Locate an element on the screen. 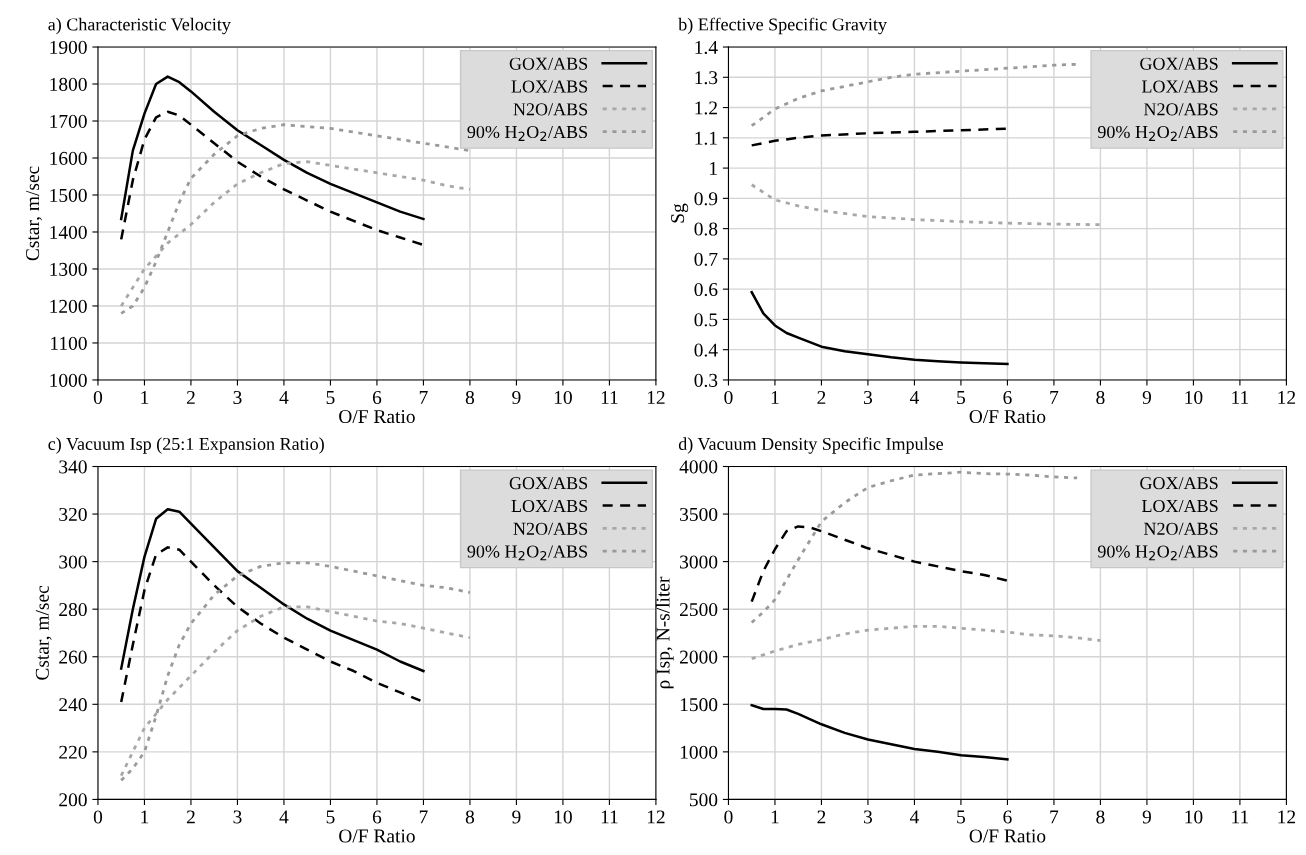 This screenshot has height=855, width=1306. y-tick-label: 3000 is located at coordinates (699, 562).